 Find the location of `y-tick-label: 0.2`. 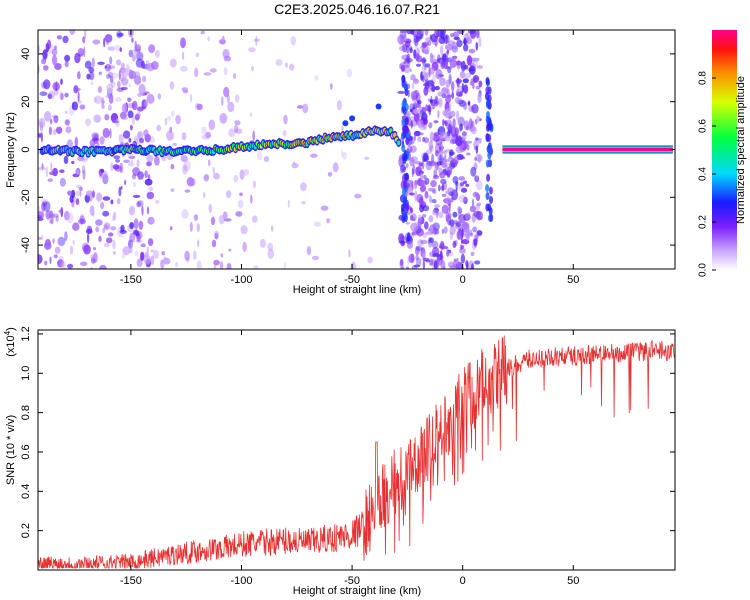

y-tick-label: 0.2 is located at coordinates (26, 530).